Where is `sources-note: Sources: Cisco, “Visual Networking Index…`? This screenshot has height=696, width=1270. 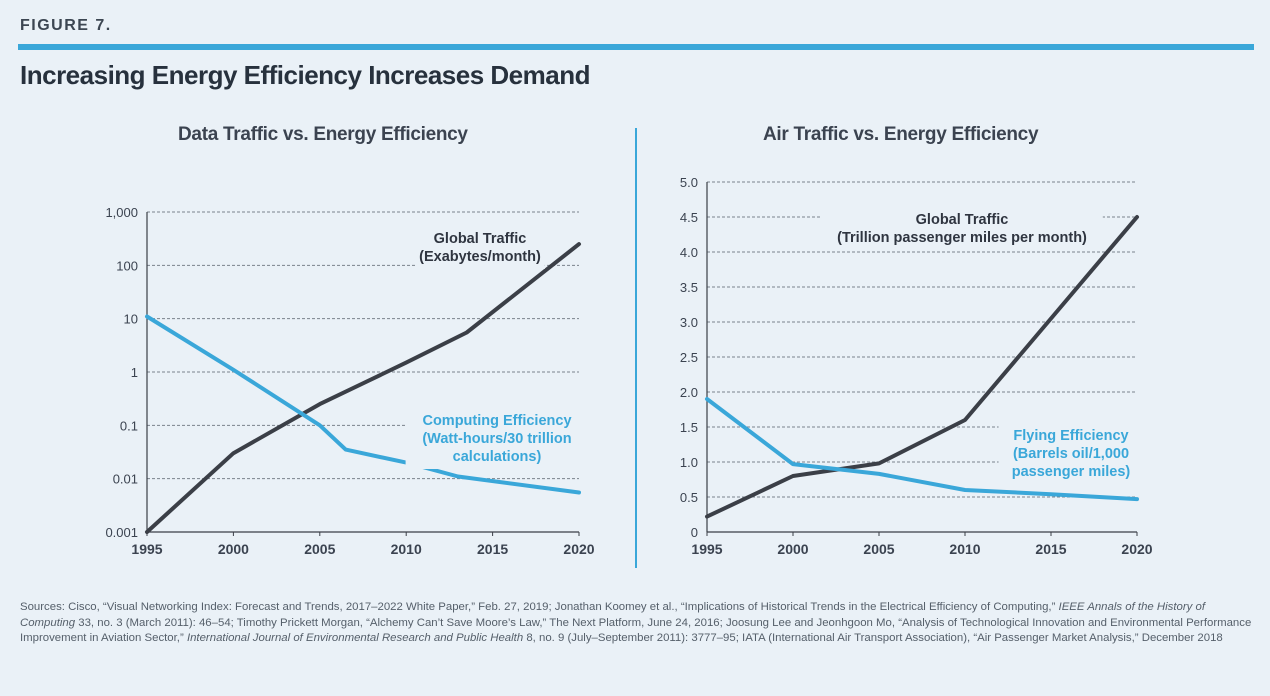
sources-note: Sources: Cisco, “Visual Networking Index… is located at coordinates (637, 623).